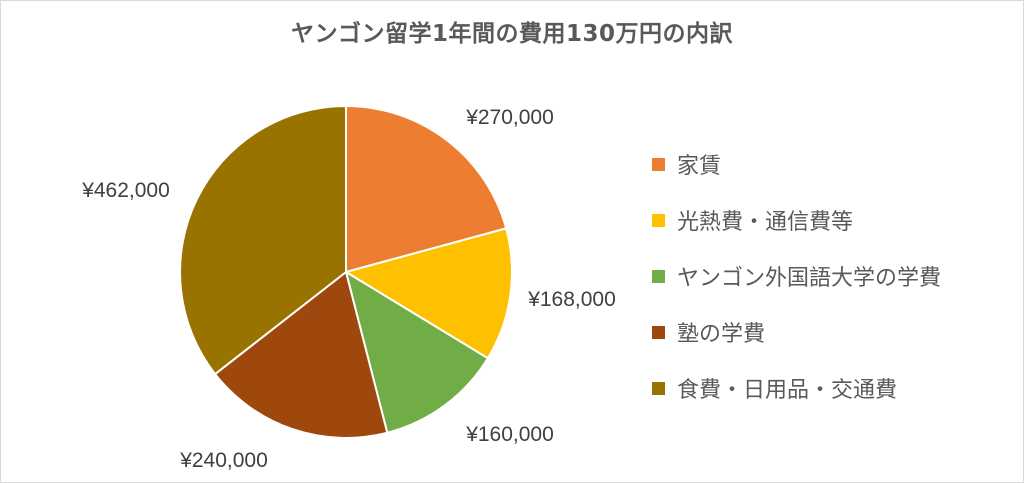  Describe the element at coordinates (223, 460) in the screenshot. I see `data-label-4: ¥240,000` at that location.